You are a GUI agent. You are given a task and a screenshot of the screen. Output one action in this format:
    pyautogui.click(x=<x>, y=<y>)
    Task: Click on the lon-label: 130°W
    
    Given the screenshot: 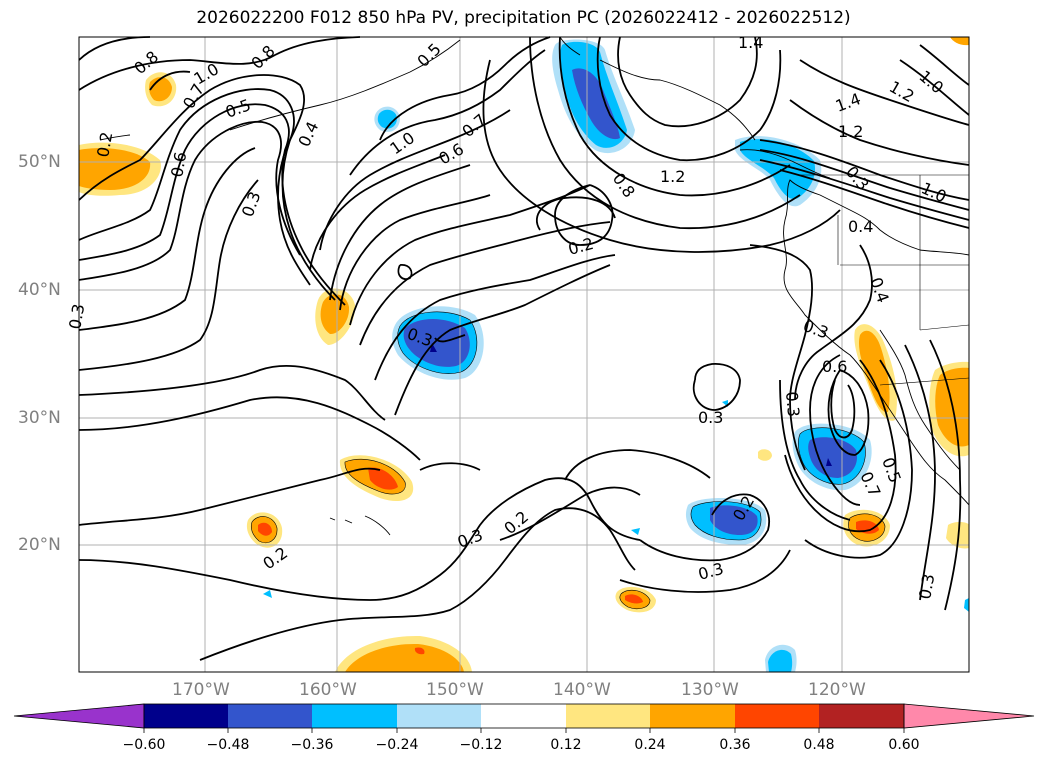 What is the action you would take?
    pyautogui.click(x=710, y=690)
    